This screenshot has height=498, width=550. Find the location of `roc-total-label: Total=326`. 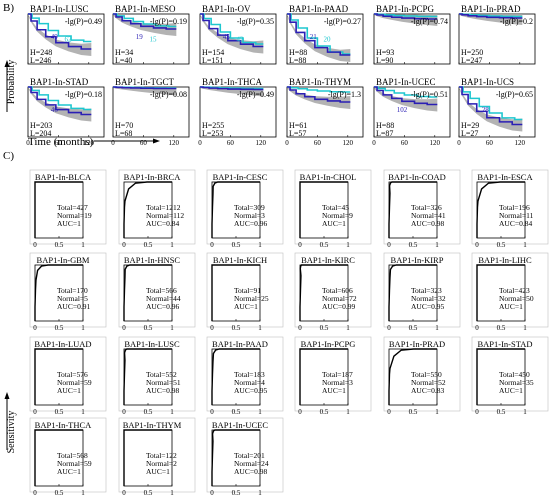

roc-total-label: Total=326 is located at coordinates (426, 207).